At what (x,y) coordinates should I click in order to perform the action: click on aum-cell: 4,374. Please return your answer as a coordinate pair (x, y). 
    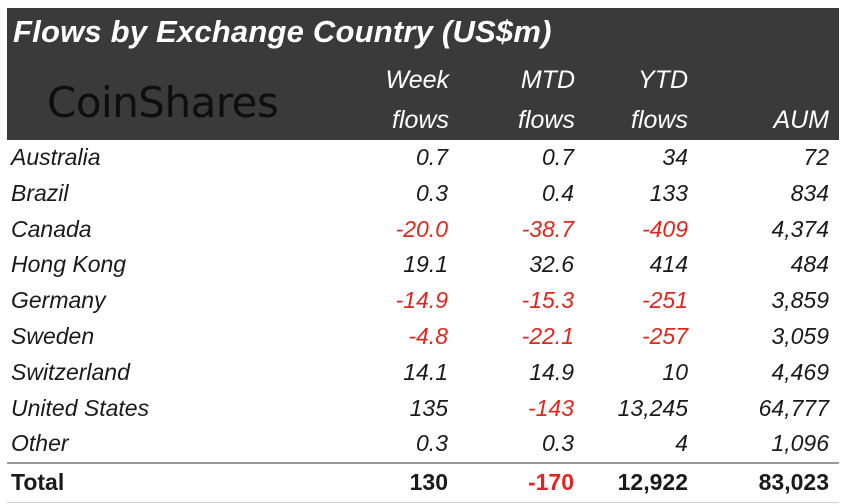
    Looking at the image, I should click on (800, 228).